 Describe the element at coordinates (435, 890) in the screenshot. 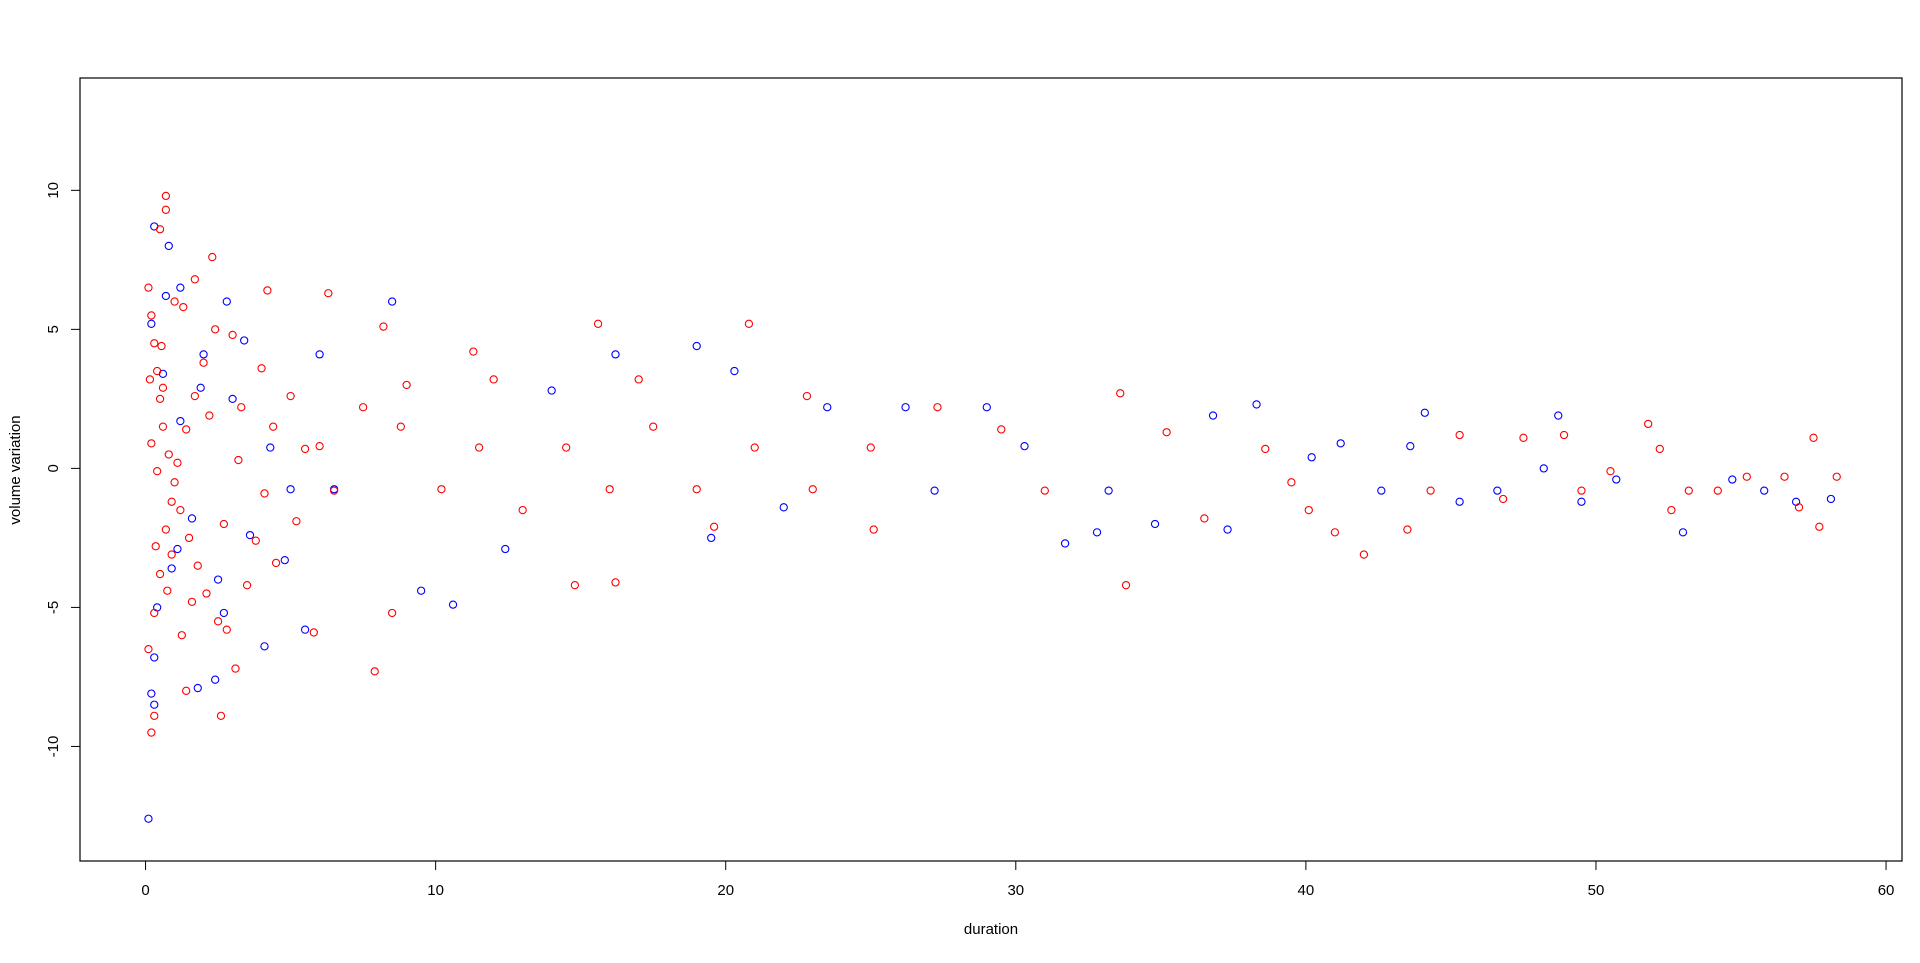

I see `x-tick-label: 10` at that location.